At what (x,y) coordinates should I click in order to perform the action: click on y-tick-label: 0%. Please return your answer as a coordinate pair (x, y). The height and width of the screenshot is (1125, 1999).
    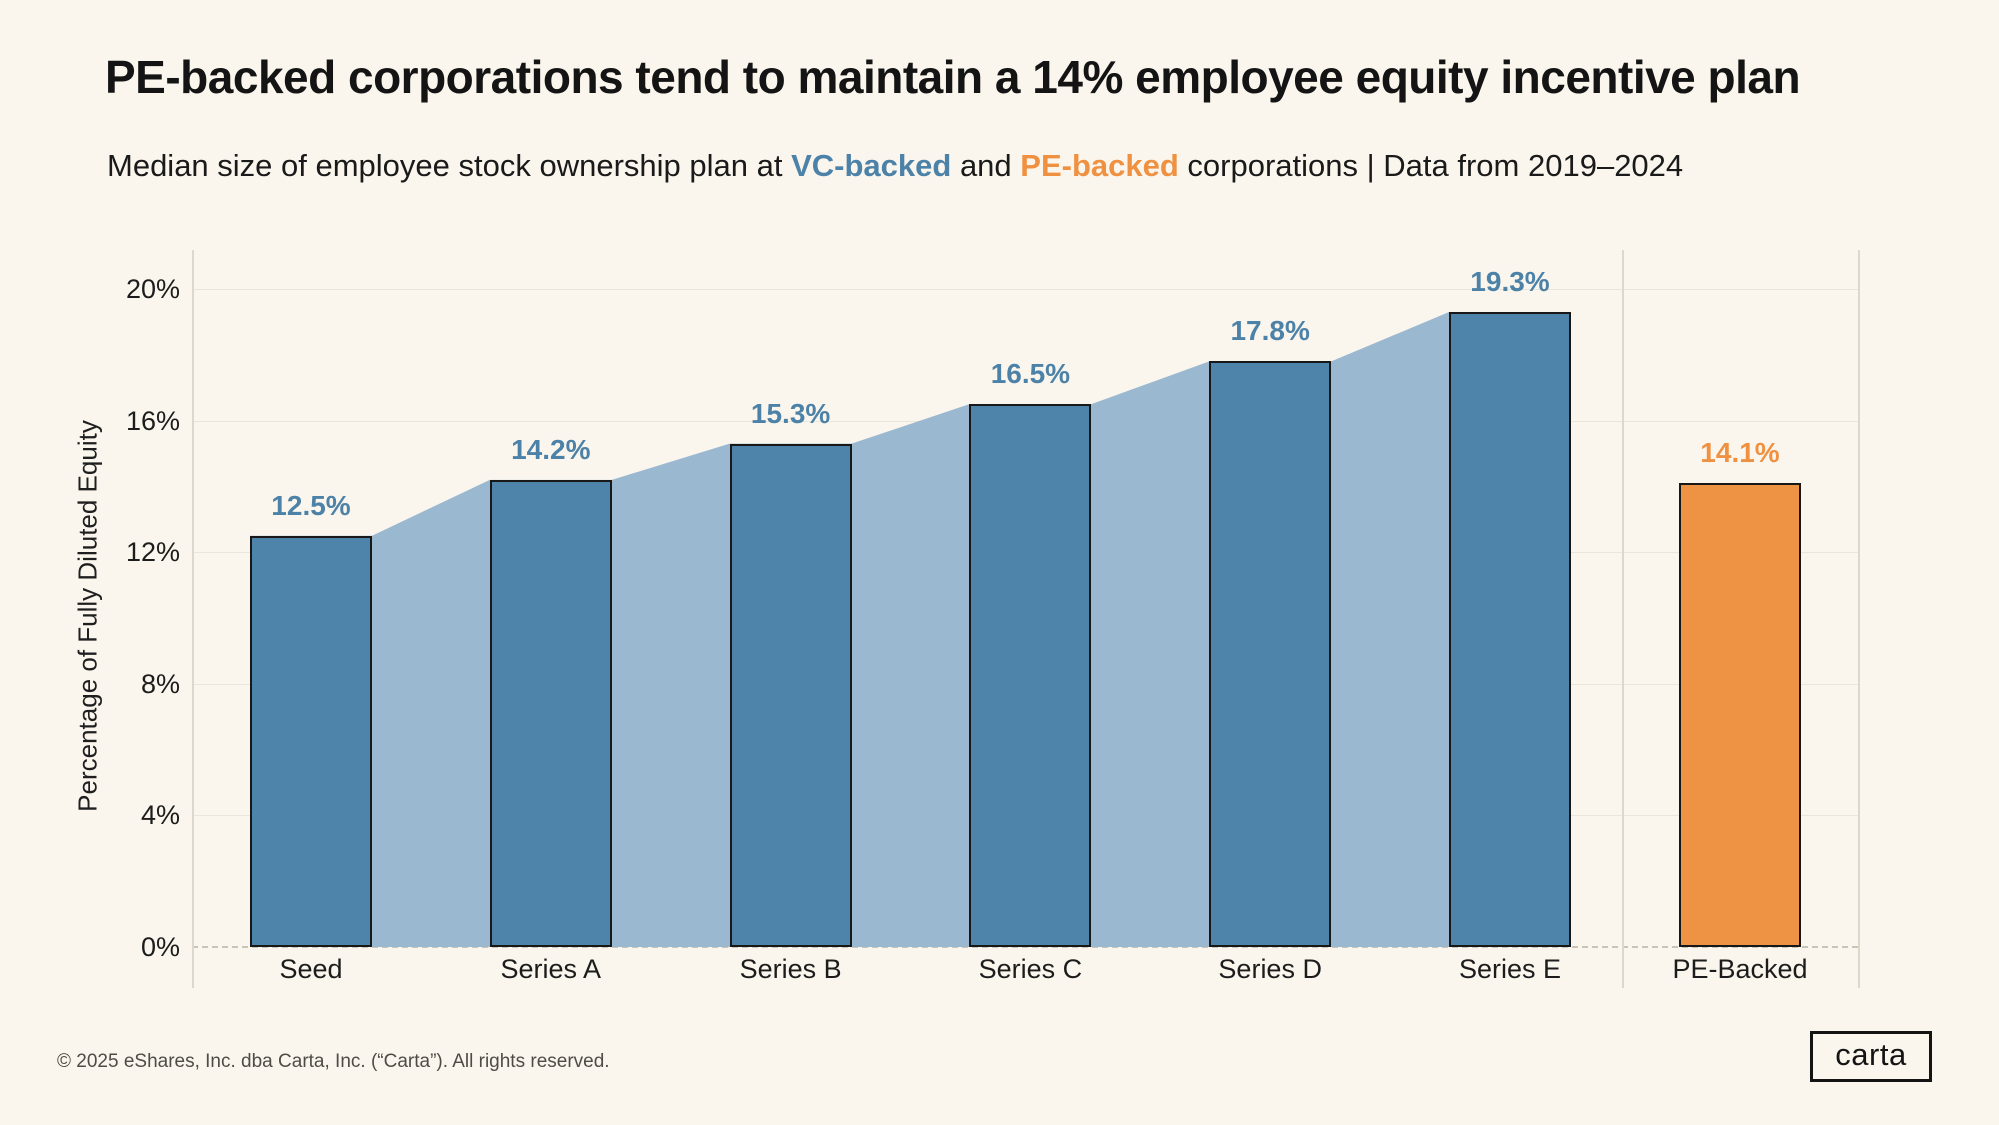
    Looking at the image, I should click on (160, 947).